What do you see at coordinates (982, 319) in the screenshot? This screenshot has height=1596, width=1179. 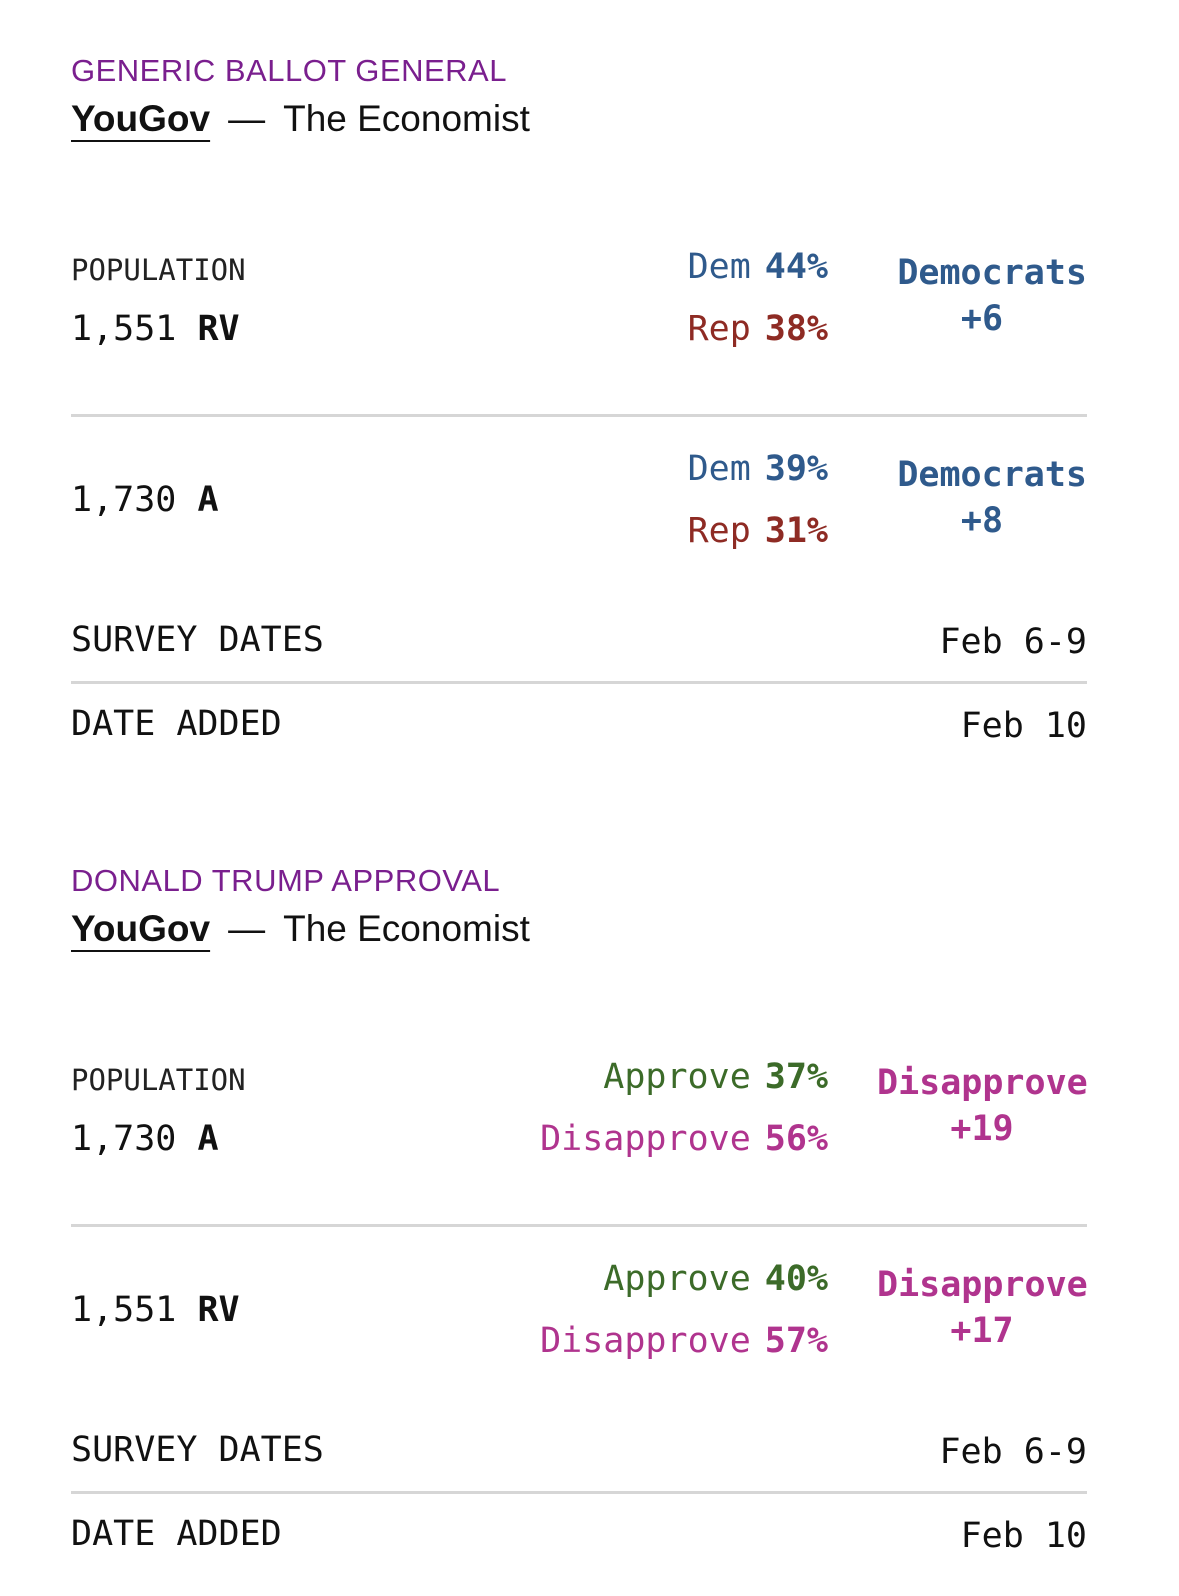 I see `net-value: +6` at bounding box center [982, 319].